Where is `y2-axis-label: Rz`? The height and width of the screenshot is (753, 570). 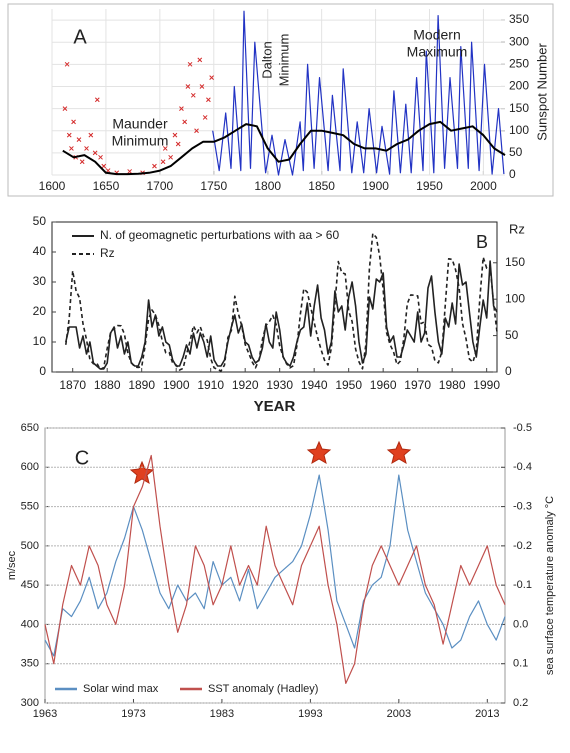 y2-axis-label: Rz is located at coordinates (517, 228).